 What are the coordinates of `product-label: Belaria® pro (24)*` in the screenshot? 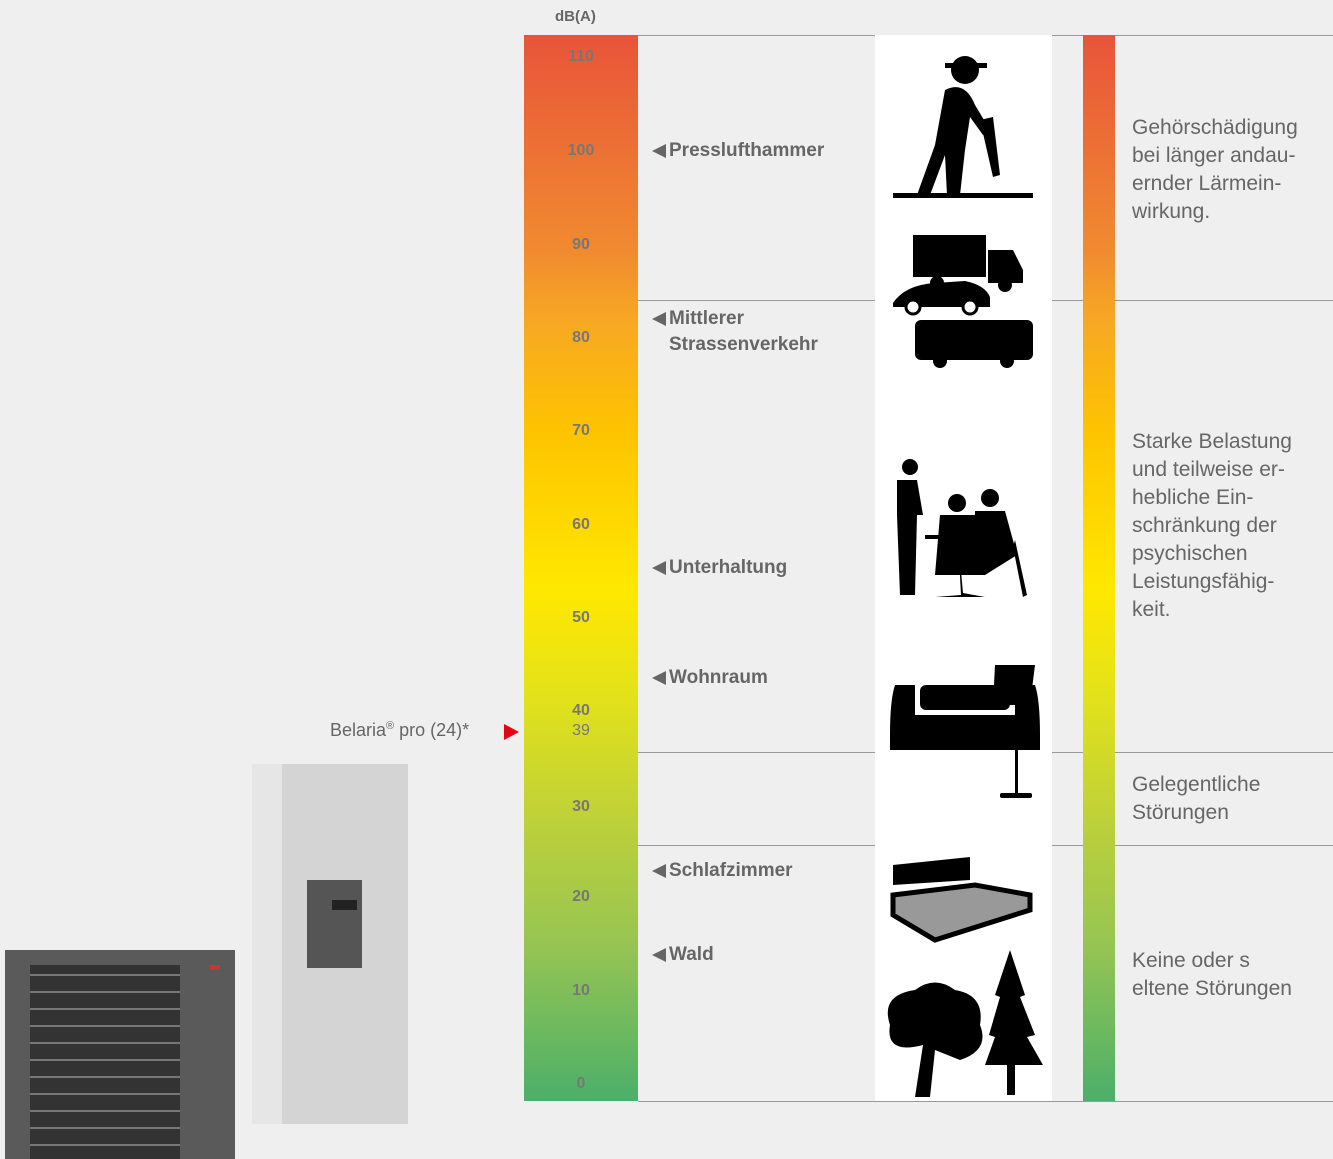 It's located at (399, 730).